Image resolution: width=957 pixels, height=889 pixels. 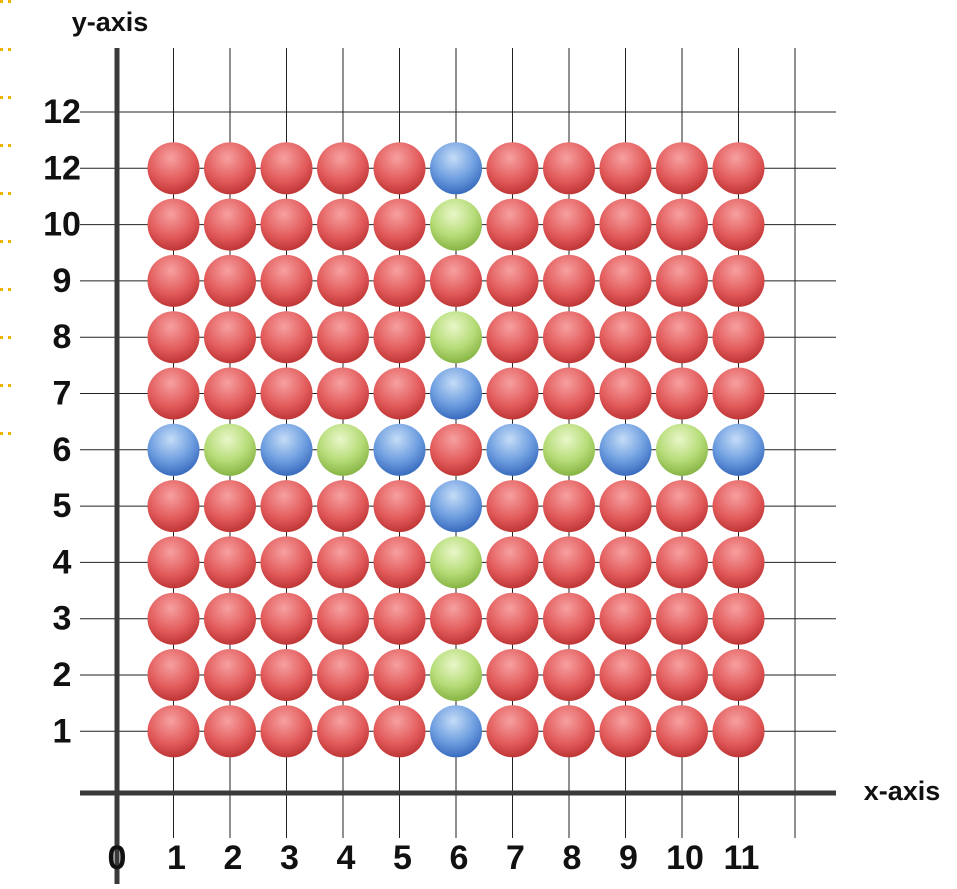 What do you see at coordinates (110, 22) in the screenshot?
I see `y-axis-title: y-axis` at bounding box center [110, 22].